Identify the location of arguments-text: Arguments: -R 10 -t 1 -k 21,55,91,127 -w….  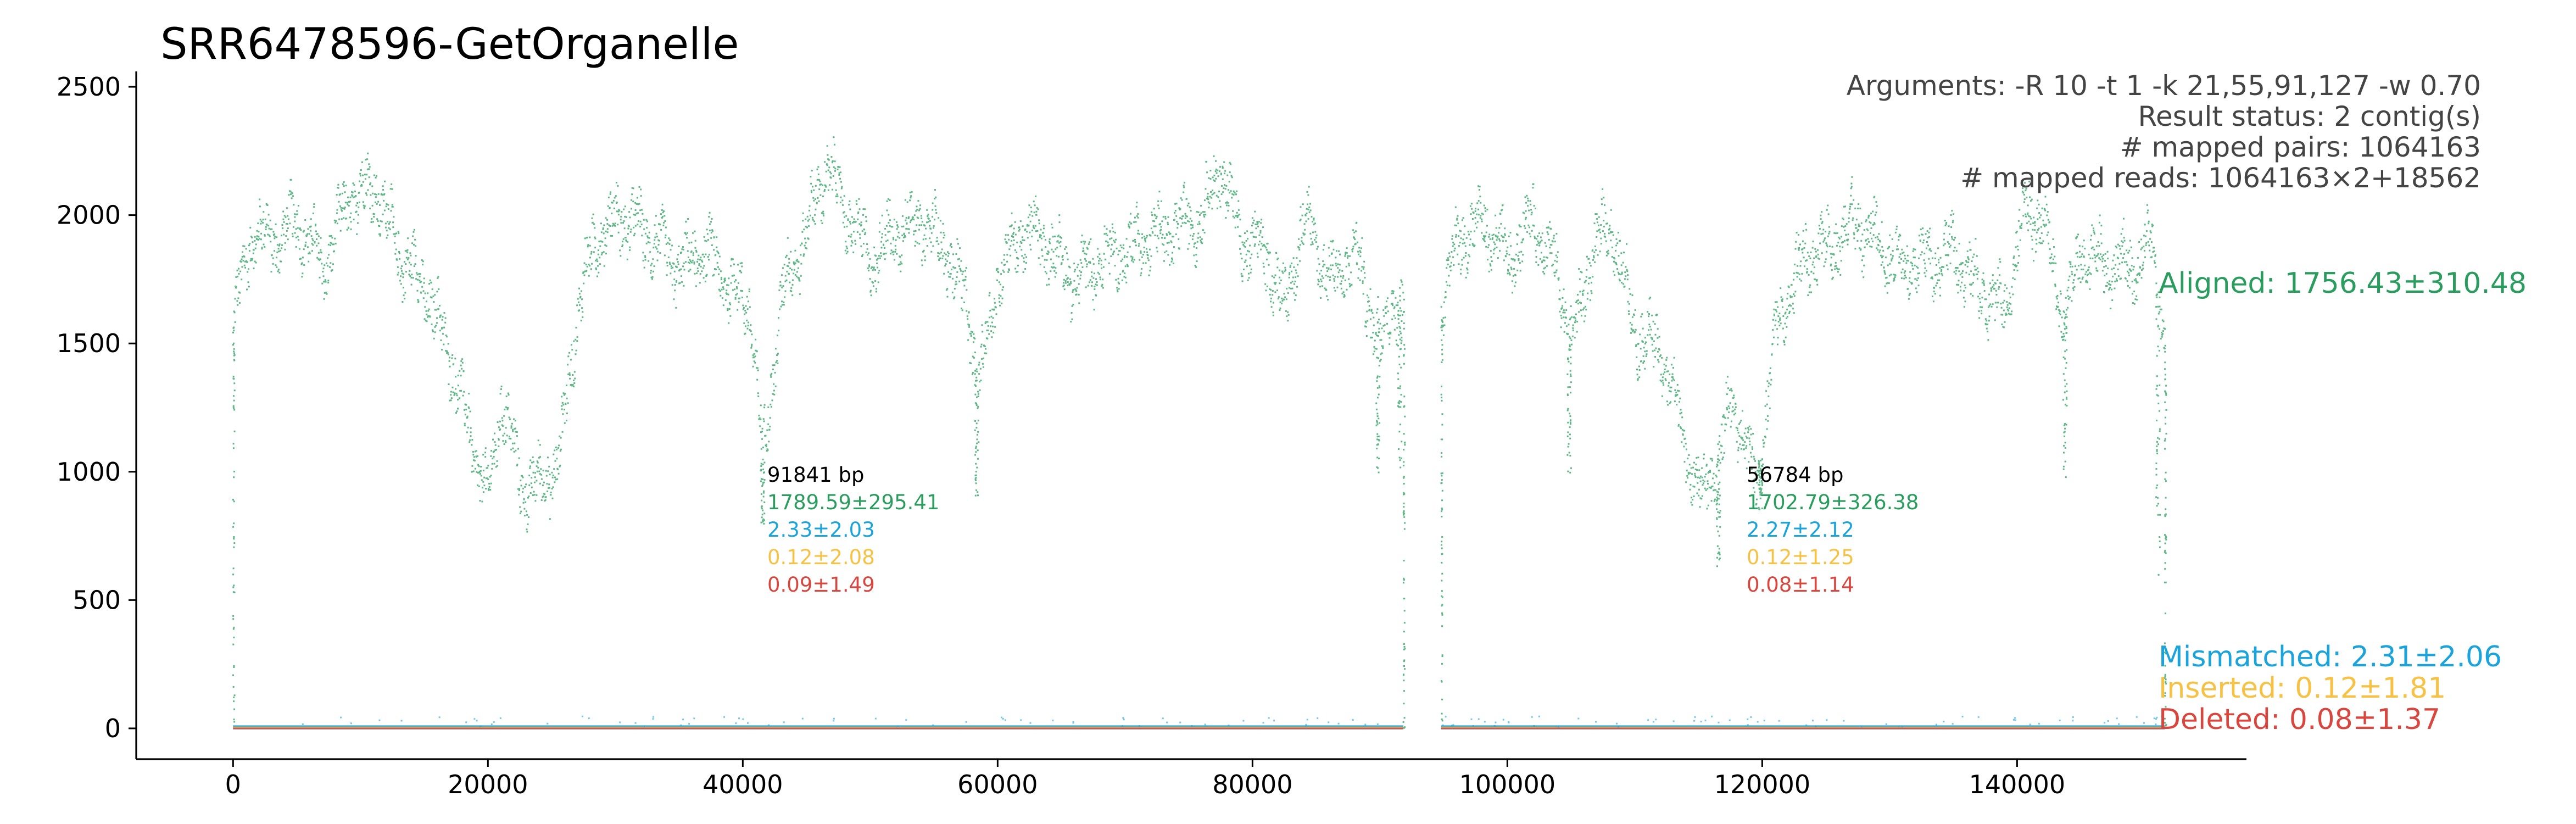
(2164, 86).